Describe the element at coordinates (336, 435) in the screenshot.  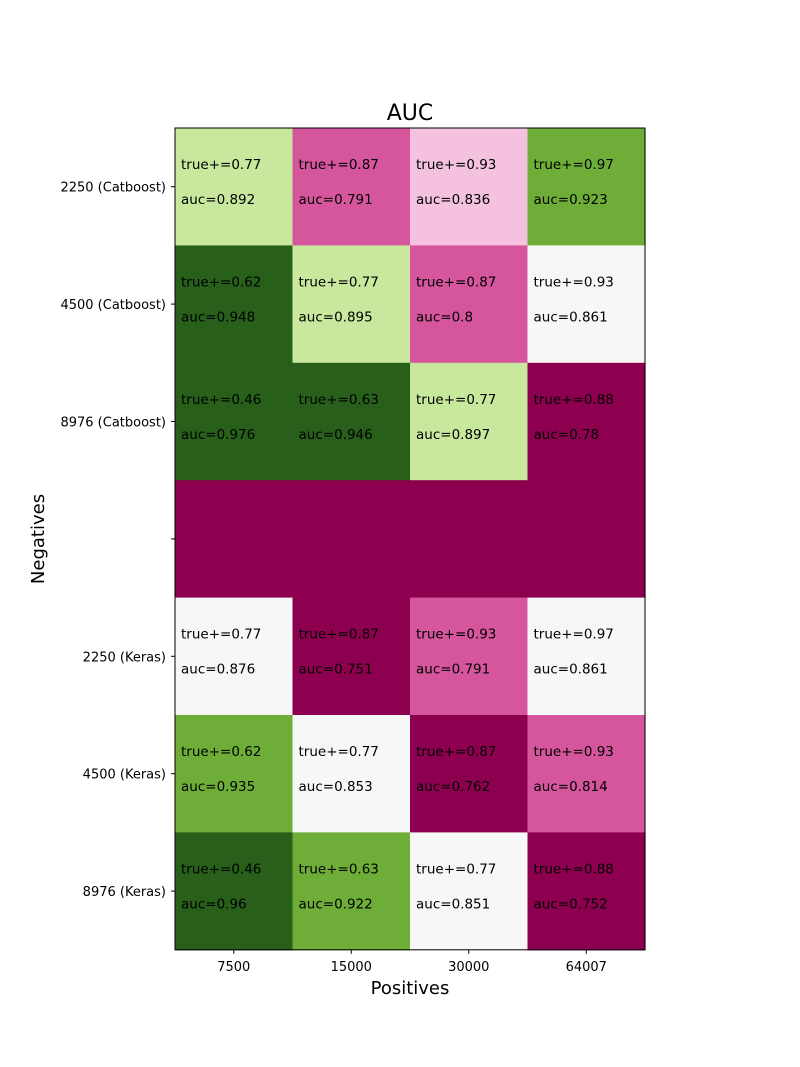
I see `cell-auc-label: auc=0.946` at that location.